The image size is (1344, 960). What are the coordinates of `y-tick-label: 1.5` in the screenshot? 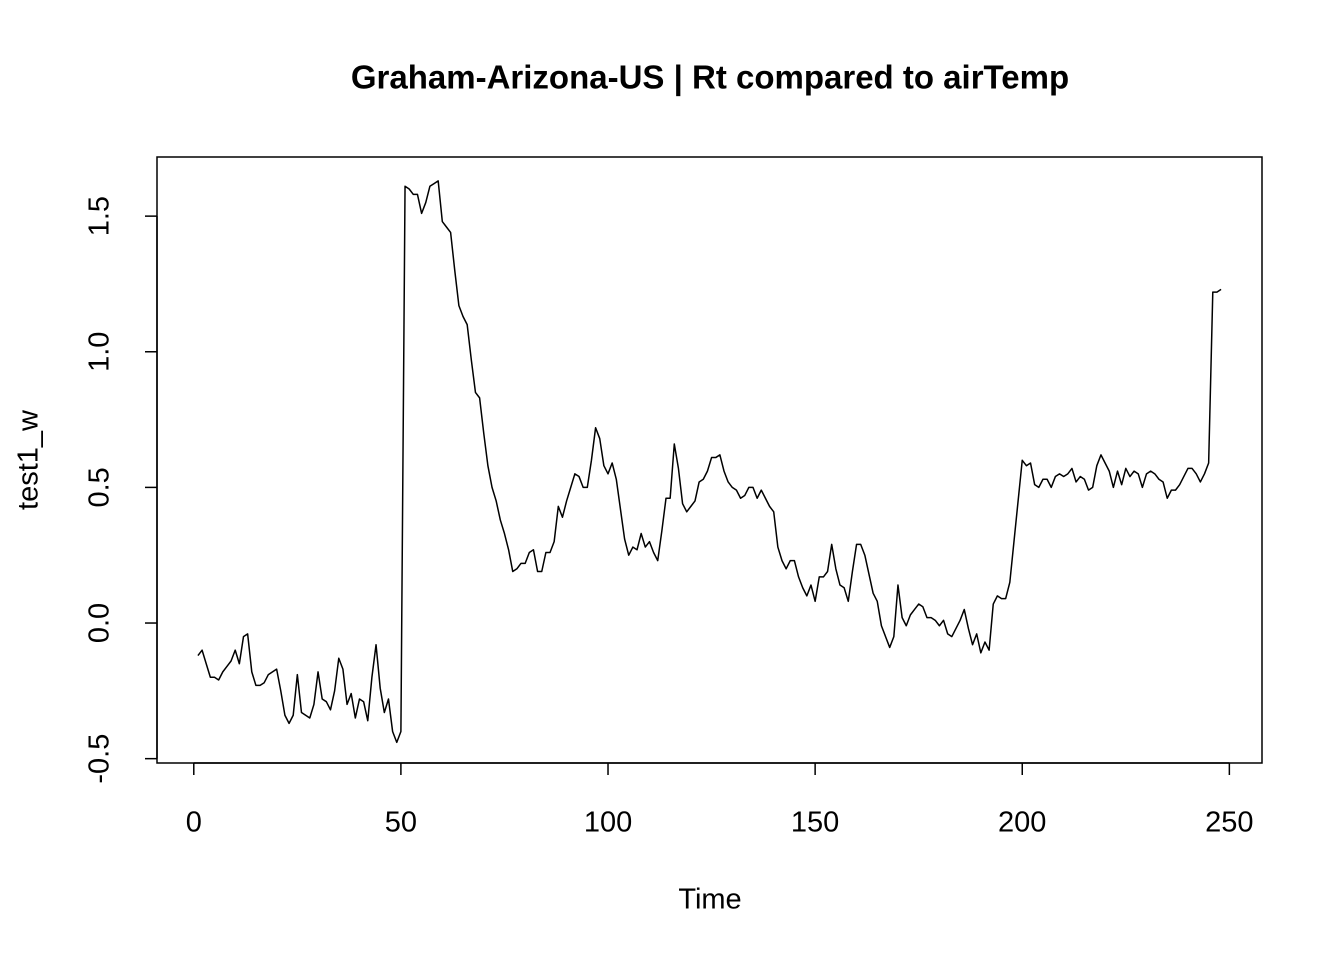 It's located at (100, 216).